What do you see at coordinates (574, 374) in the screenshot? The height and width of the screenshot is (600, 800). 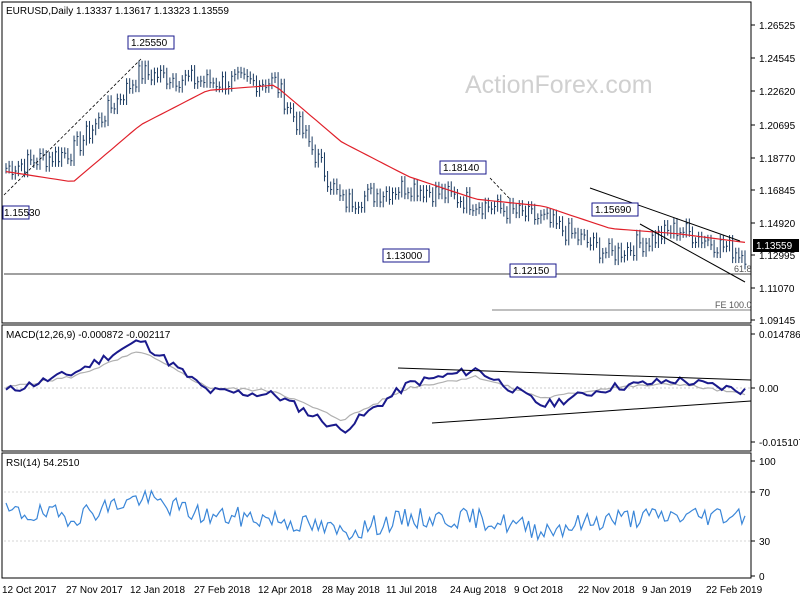 I see `macd-trend-upper` at bounding box center [574, 374].